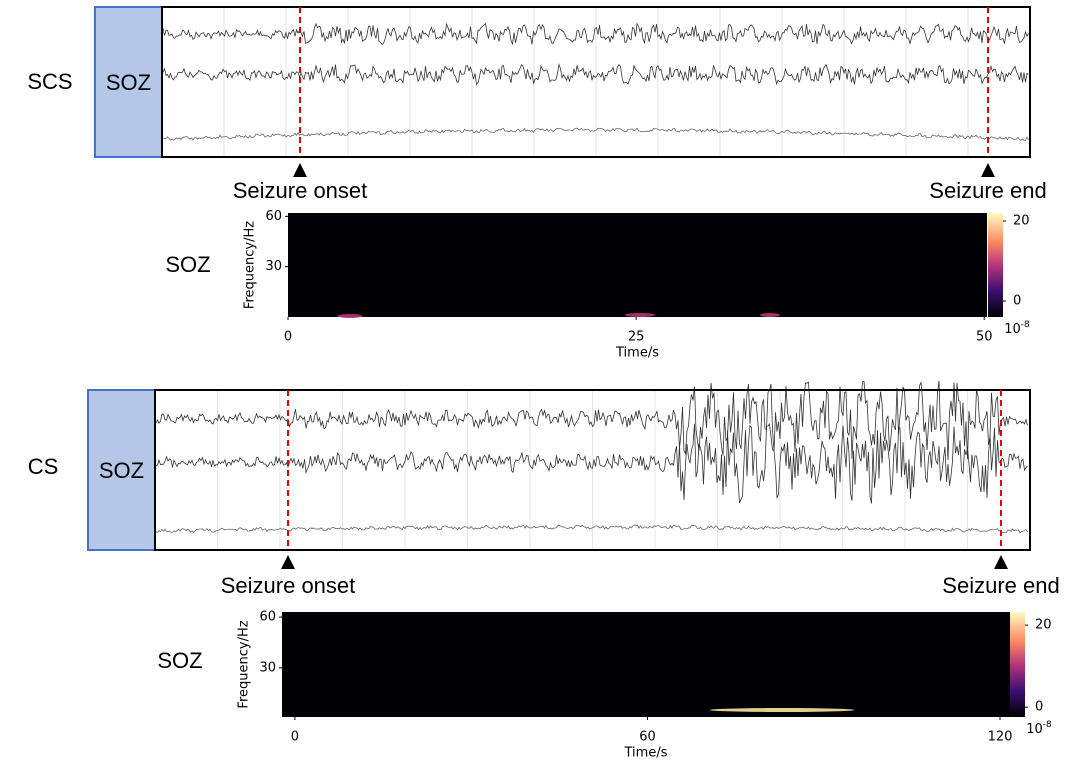 The image size is (1080, 764). Describe the element at coordinates (1000, 737) in the screenshot. I see `x-tick-label: 120` at that location.